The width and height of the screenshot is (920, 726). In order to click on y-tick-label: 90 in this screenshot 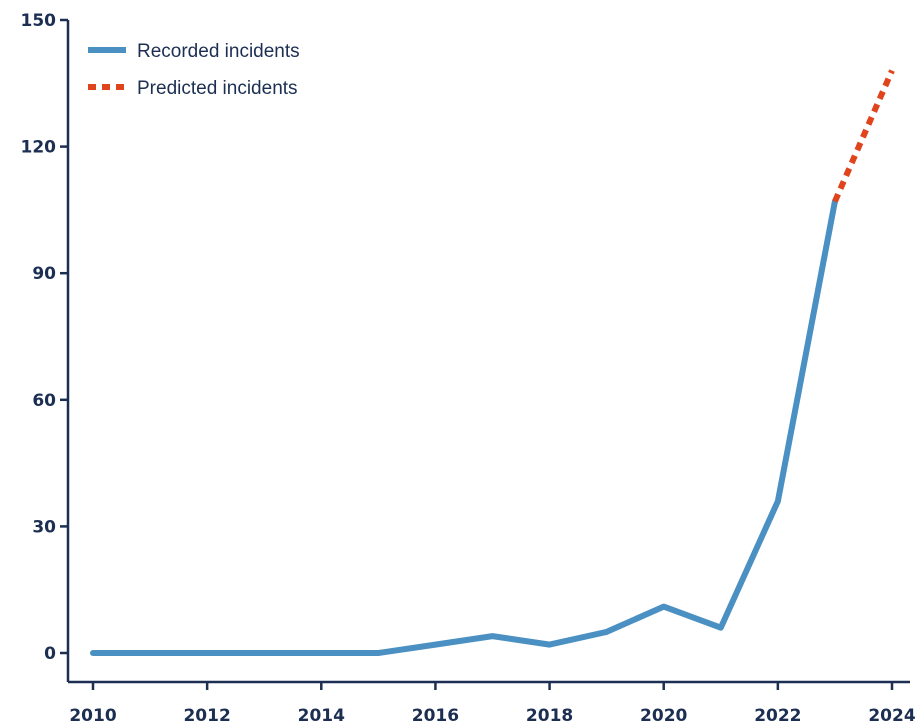, I will do `click(44, 274)`.